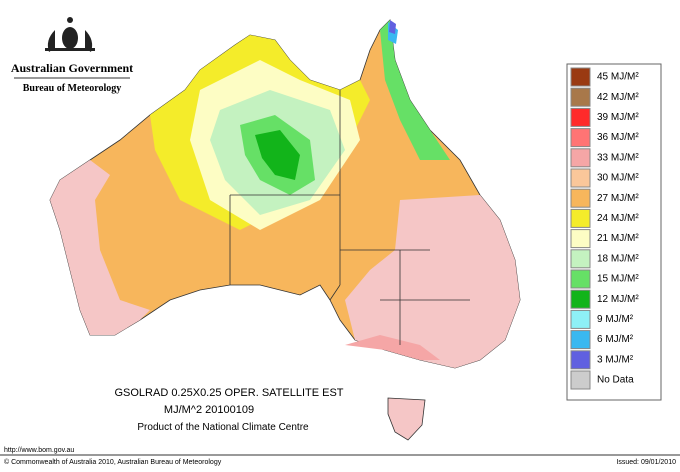 Image resolution: width=680 pixels, height=472 pixels. What do you see at coordinates (618, 279) in the screenshot?
I see `legend-label: 15 MJ/M²` at bounding box center [618, 279].